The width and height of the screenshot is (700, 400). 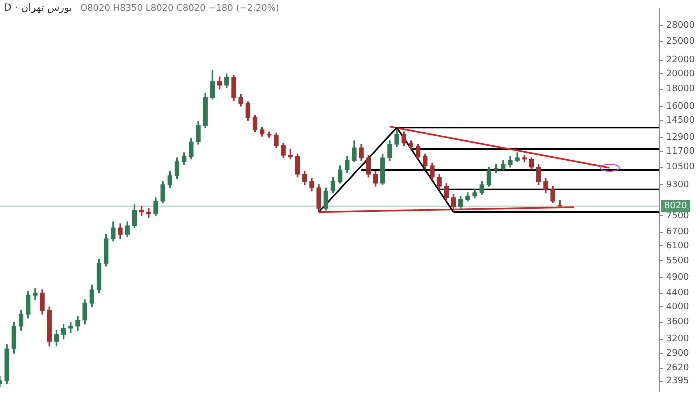 What do you see at coordinates (678, 233) in the screenshot?
I see `y-tick-label: 6700` at bounding box center [678, 233].